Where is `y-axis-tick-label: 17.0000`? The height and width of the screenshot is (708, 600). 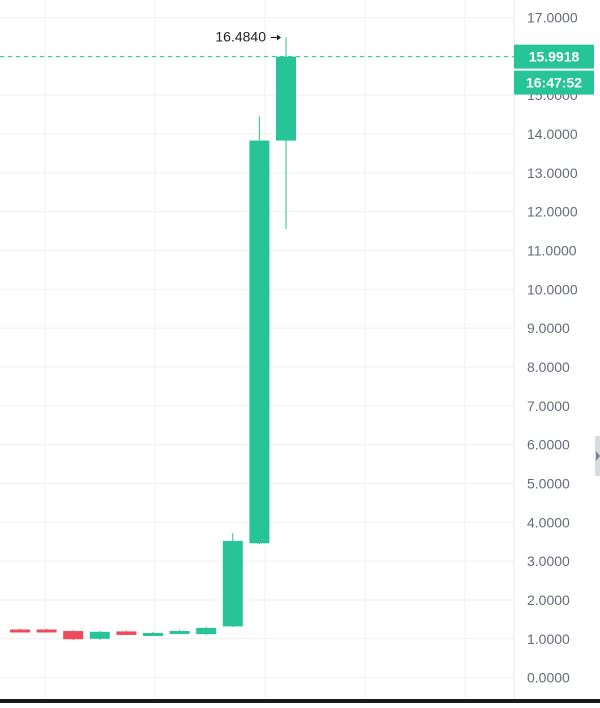
y-axis-tick-label: 17.0000 is located at coordinates (552, 17).